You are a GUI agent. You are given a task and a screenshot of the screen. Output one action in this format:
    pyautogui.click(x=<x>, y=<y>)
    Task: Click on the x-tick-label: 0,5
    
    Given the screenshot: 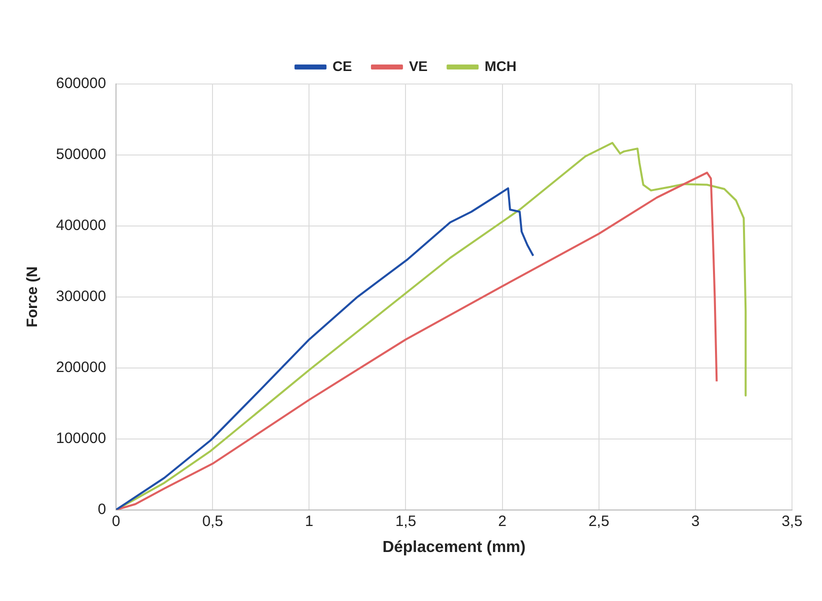 What is the action you would take?
    pyautogui.click(x=213, y=521)
    